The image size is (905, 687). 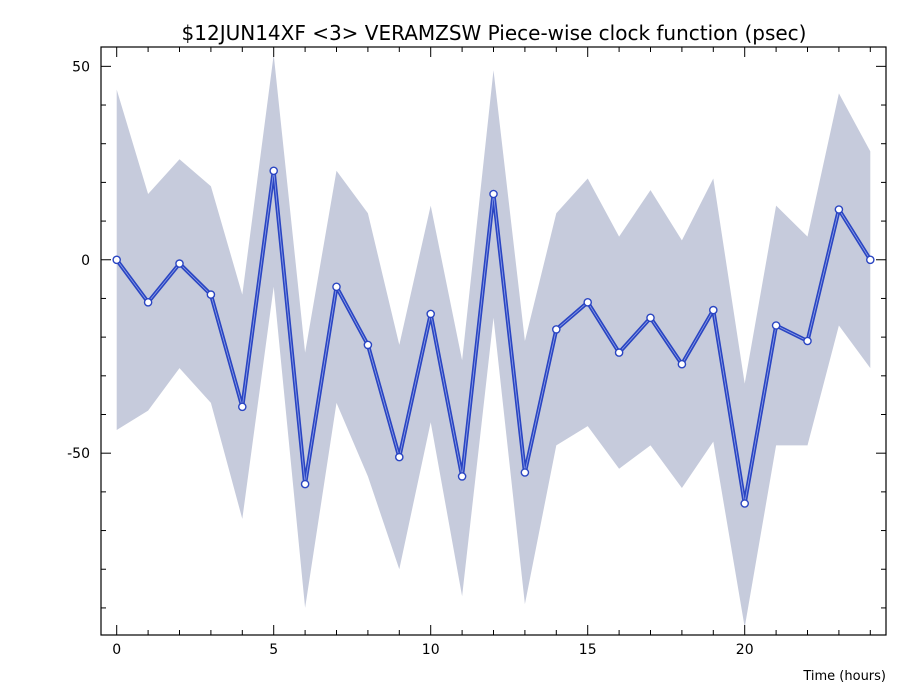 What do you see at coordinates (844, 676) in the screenshot?
I see `x-axis-label: Time (hours)` at bounding box center [844, 676].